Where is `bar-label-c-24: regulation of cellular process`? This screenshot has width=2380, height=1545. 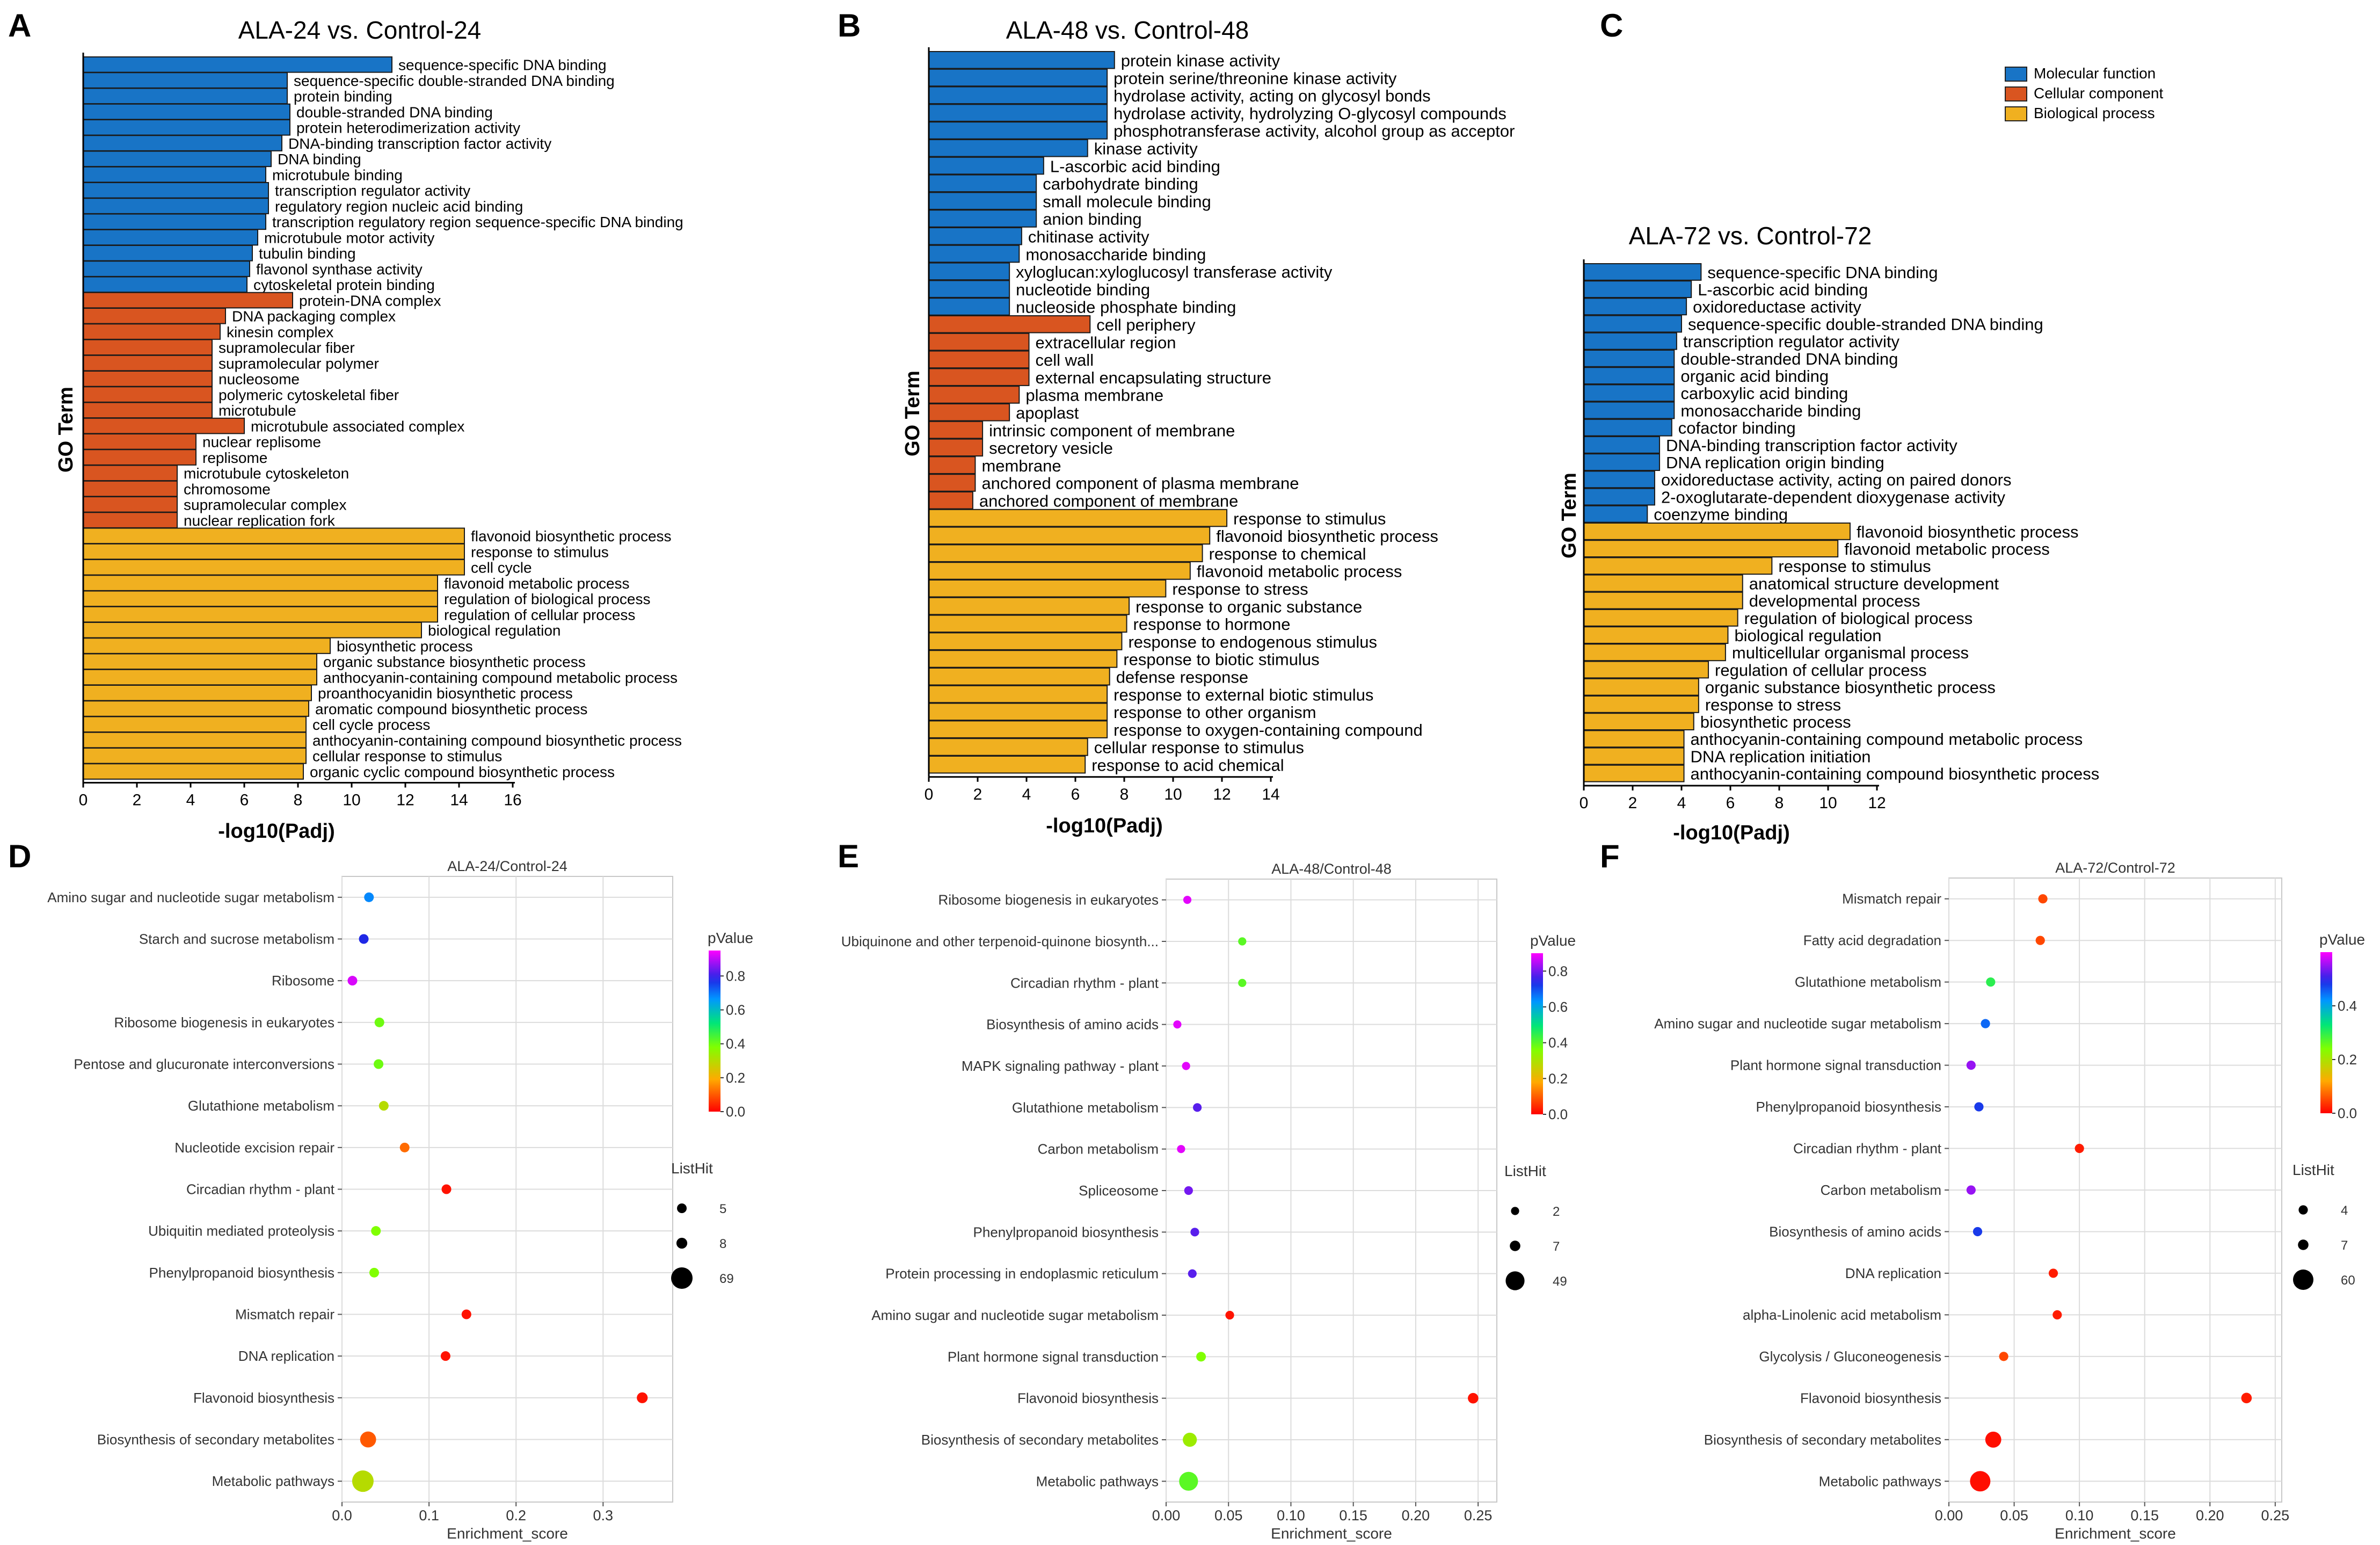
bar-label-c-24: regulation of cellular process is located at coordinates (1821, 670).